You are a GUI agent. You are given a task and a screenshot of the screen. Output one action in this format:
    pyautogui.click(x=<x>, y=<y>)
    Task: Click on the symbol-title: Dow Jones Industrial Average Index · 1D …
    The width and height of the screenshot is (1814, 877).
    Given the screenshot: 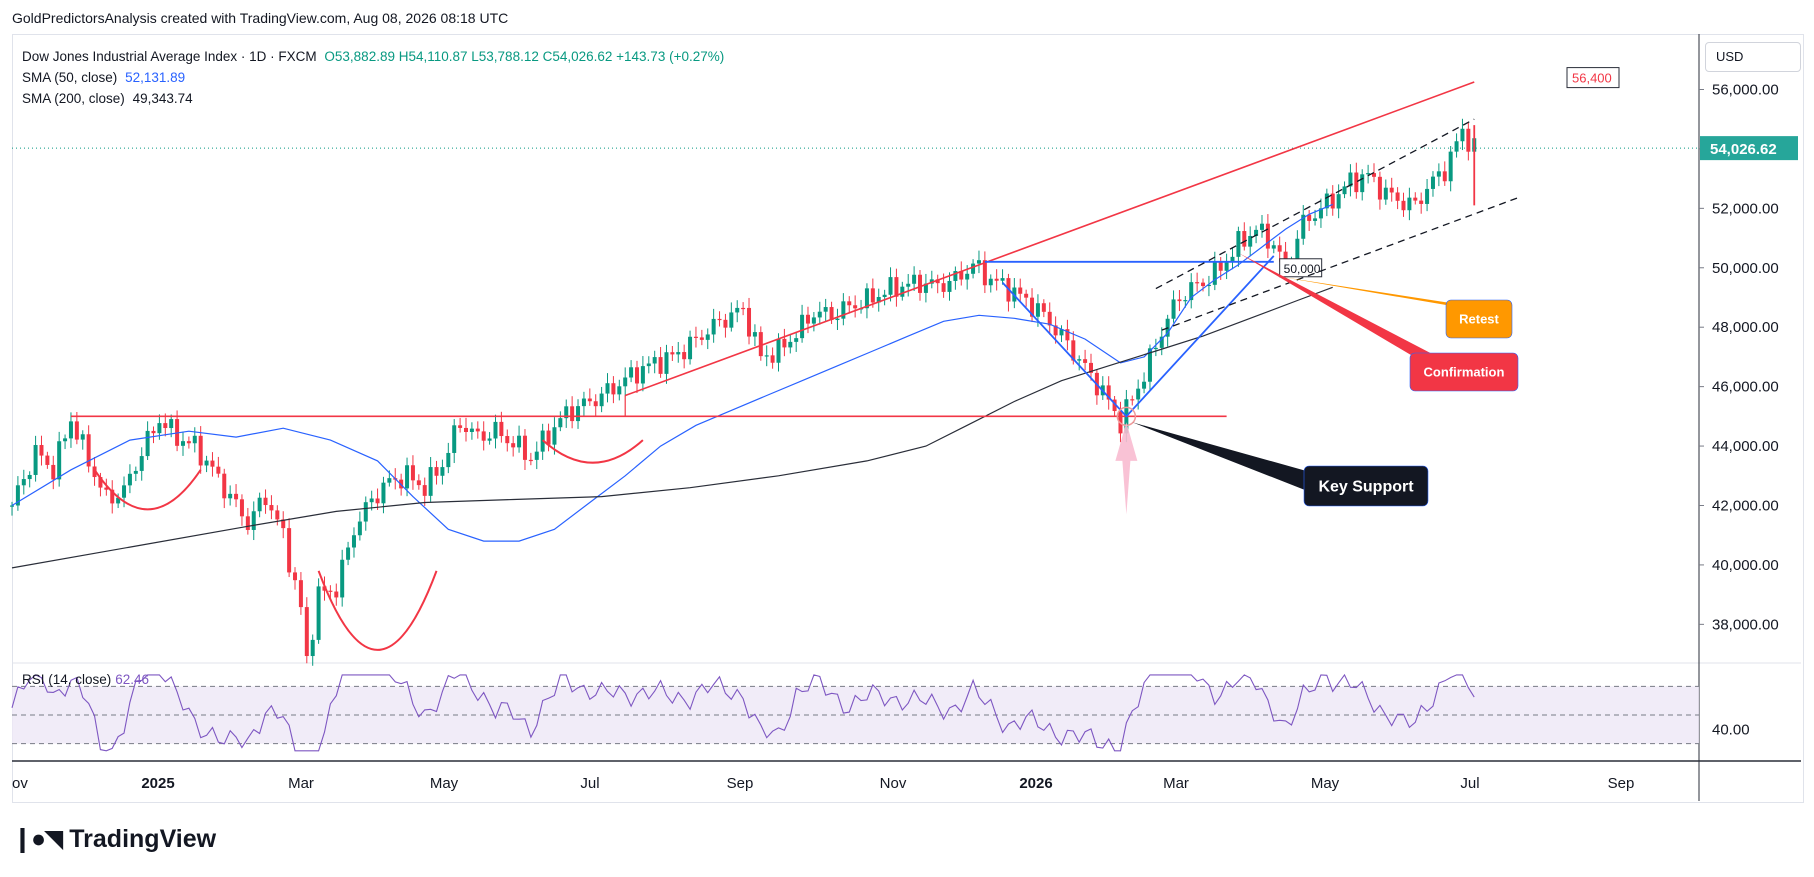 What is the action you would take?
    pyautogui.click(x=169, y=56)
    